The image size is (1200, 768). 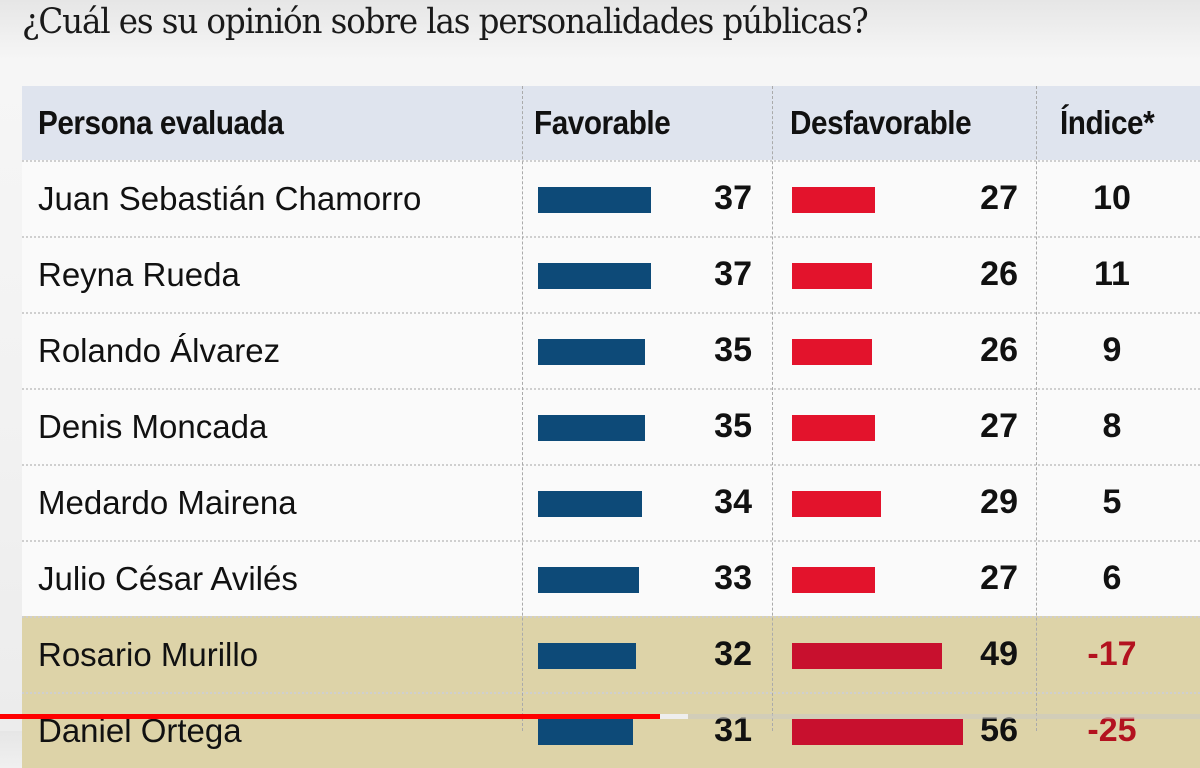 What do you see at coordinates (148, 654) in the screenshot?
I see `person-name: Rosario Murillo` at bounding box center [148, 654].